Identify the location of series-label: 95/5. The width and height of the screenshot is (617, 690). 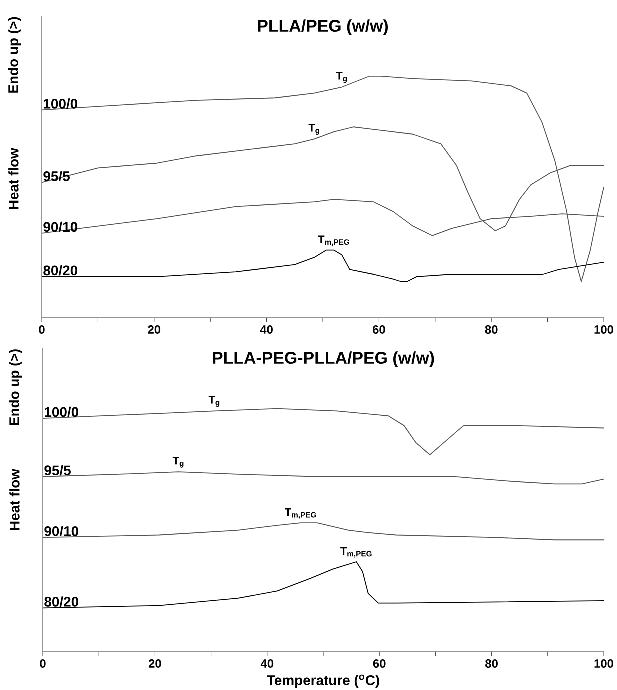
(57, 470).